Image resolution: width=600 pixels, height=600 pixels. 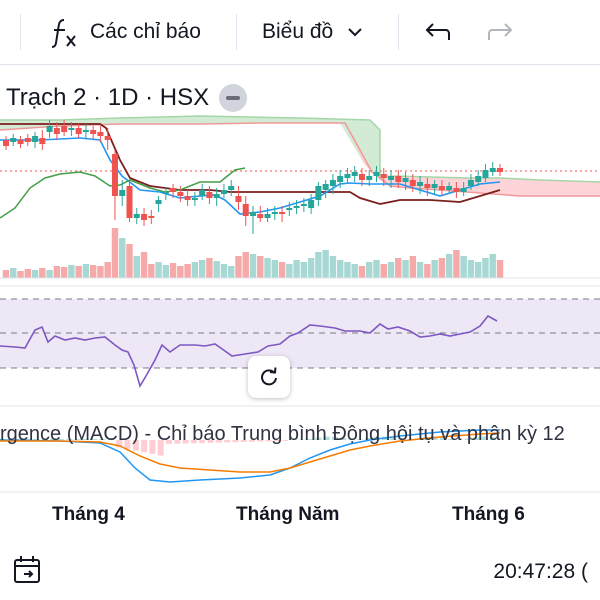 I want to click on indicators-button: Các chỉ báo, so click(x=125, y=32).